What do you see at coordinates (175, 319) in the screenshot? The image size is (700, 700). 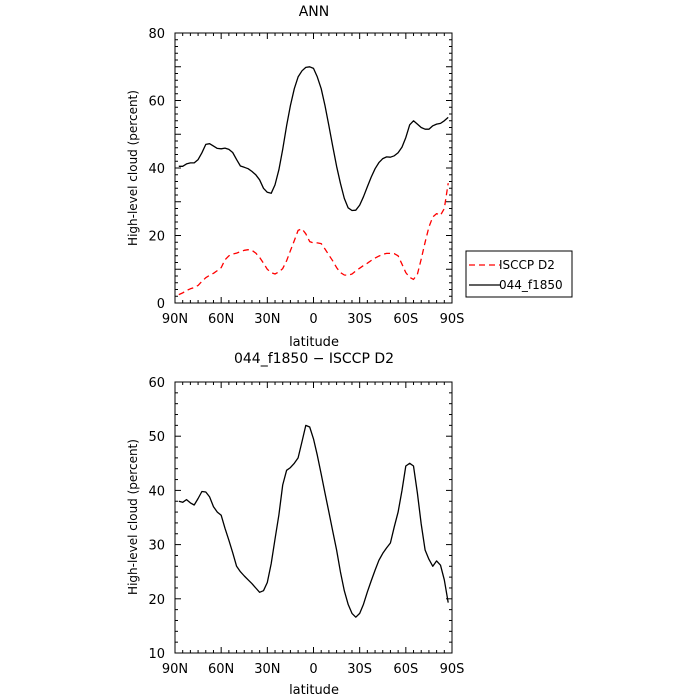 I see `top-chart-xtick-label: 90N` at bounding box center [175, 319].